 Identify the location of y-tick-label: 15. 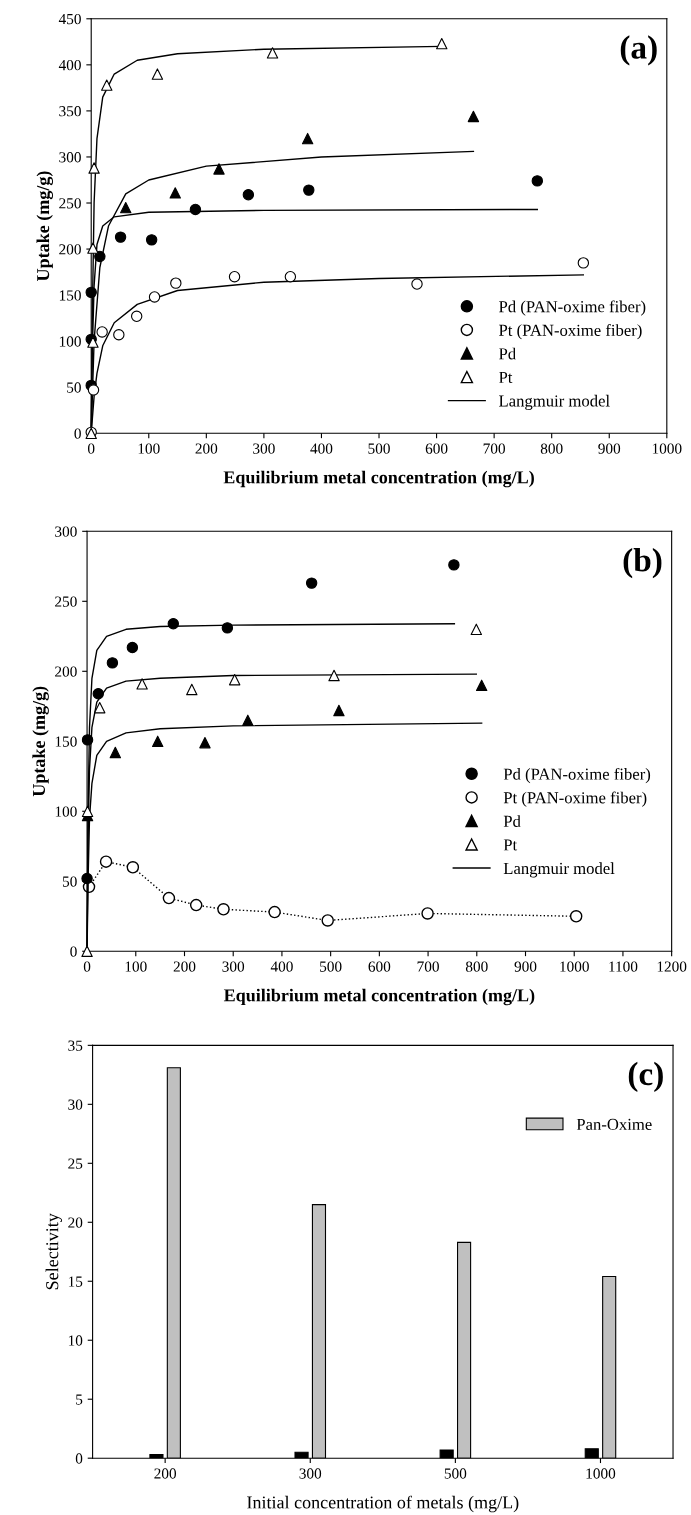
(75, 1281).